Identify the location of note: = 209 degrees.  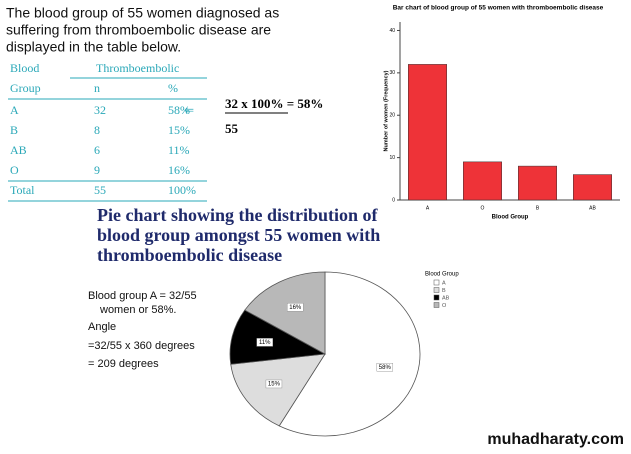
(123, 364).